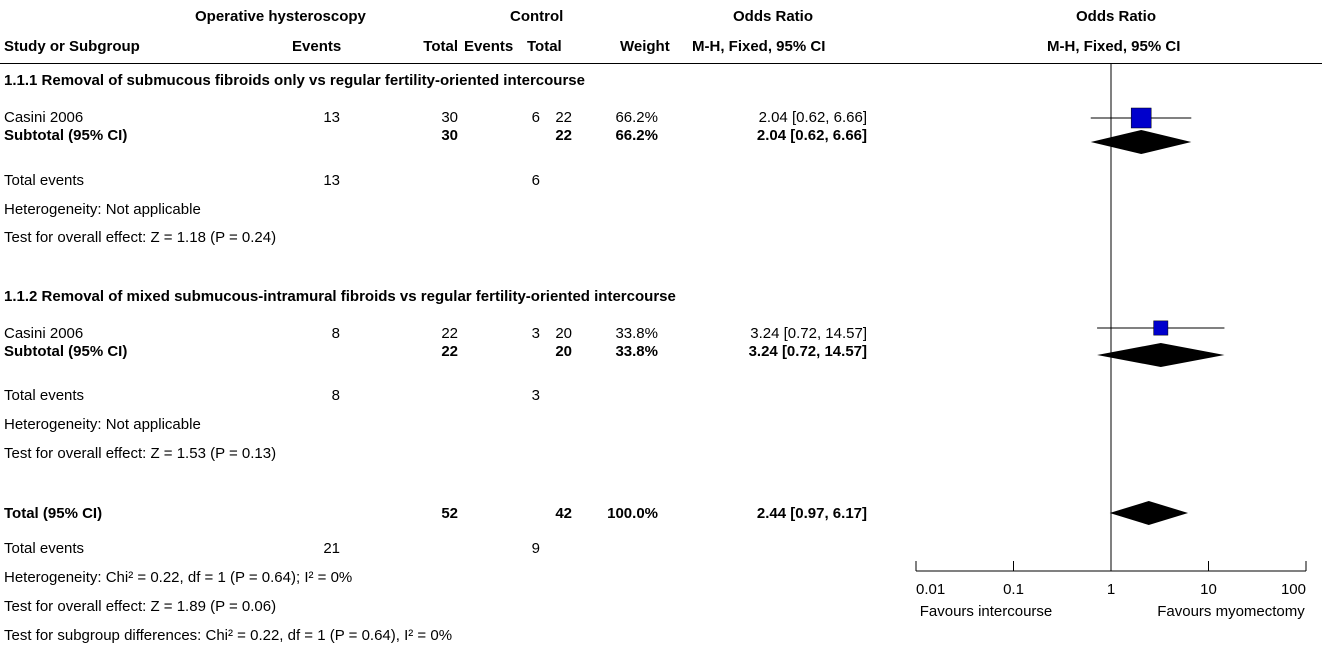 The height and width of the screenshot is (653, 1322). What do you see at coordinates (636, 135) in the screenshot?
I see `subtotal-weight: 66.2%` at bounding box center [636, 135].